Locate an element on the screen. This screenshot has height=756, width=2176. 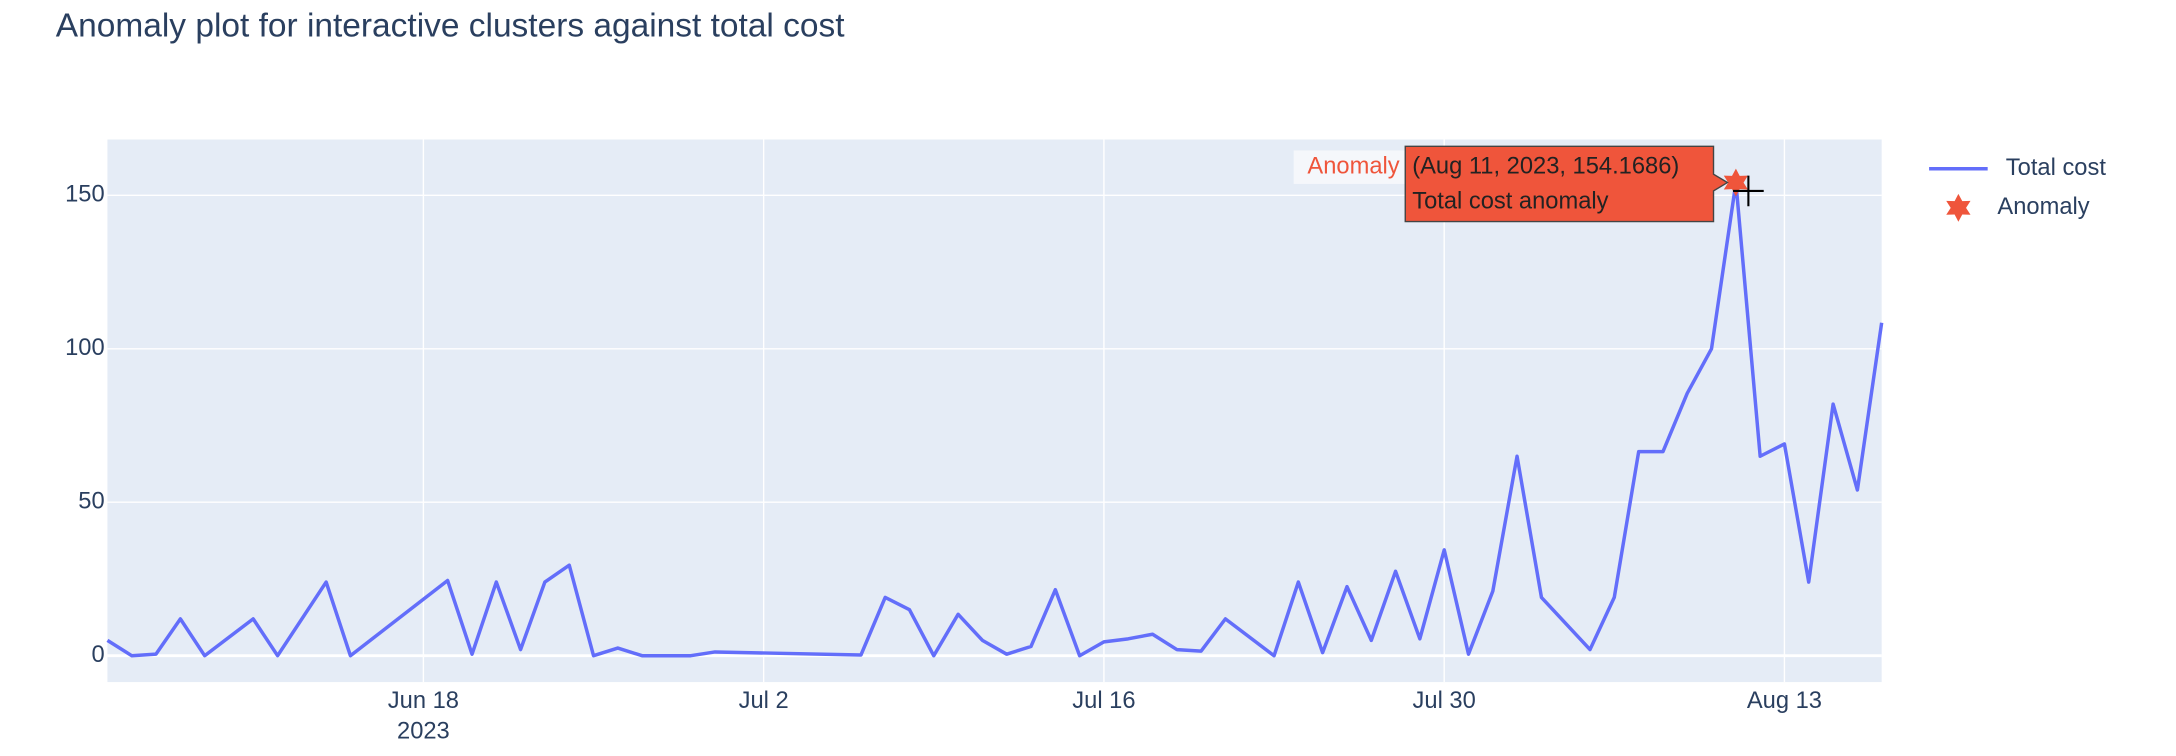
y-tick-label: 100 is located at coordinates (85, 348).